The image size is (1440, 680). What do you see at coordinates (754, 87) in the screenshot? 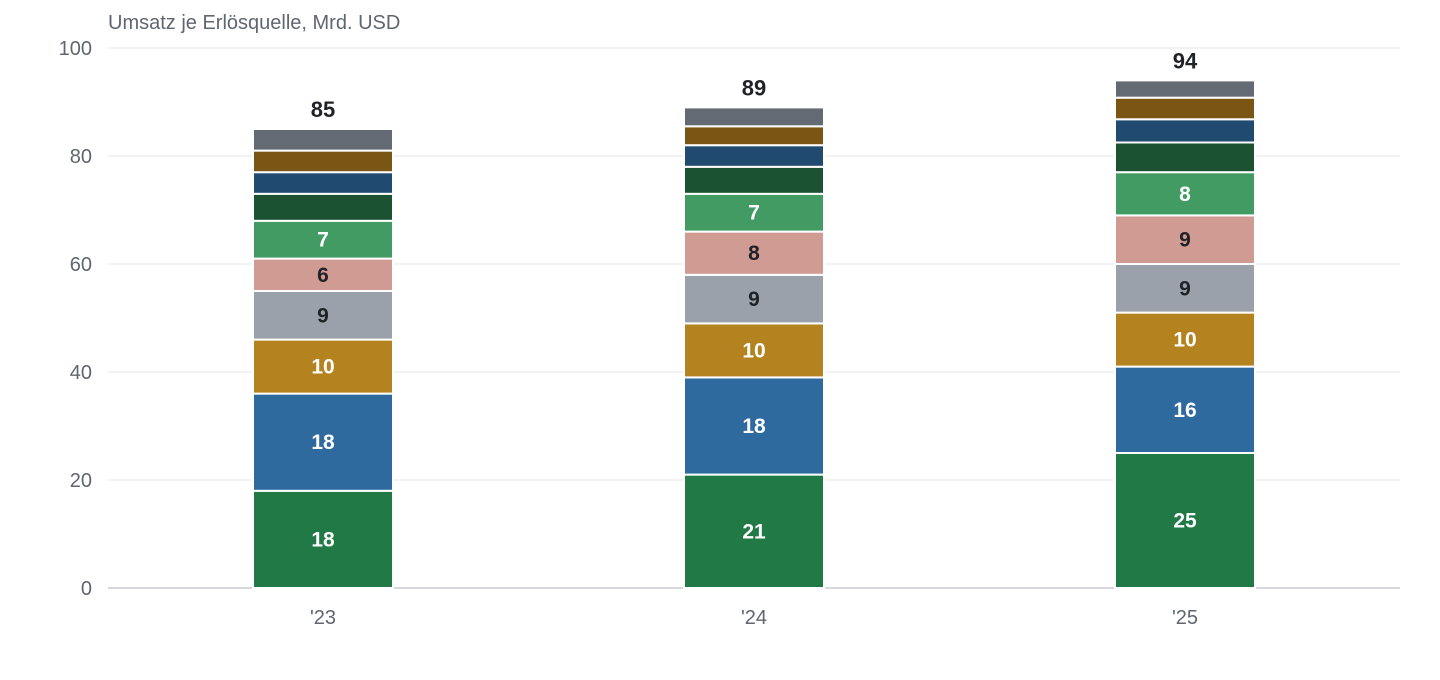
I see `bar-total-label: 89` at bounding box center [754, 87].